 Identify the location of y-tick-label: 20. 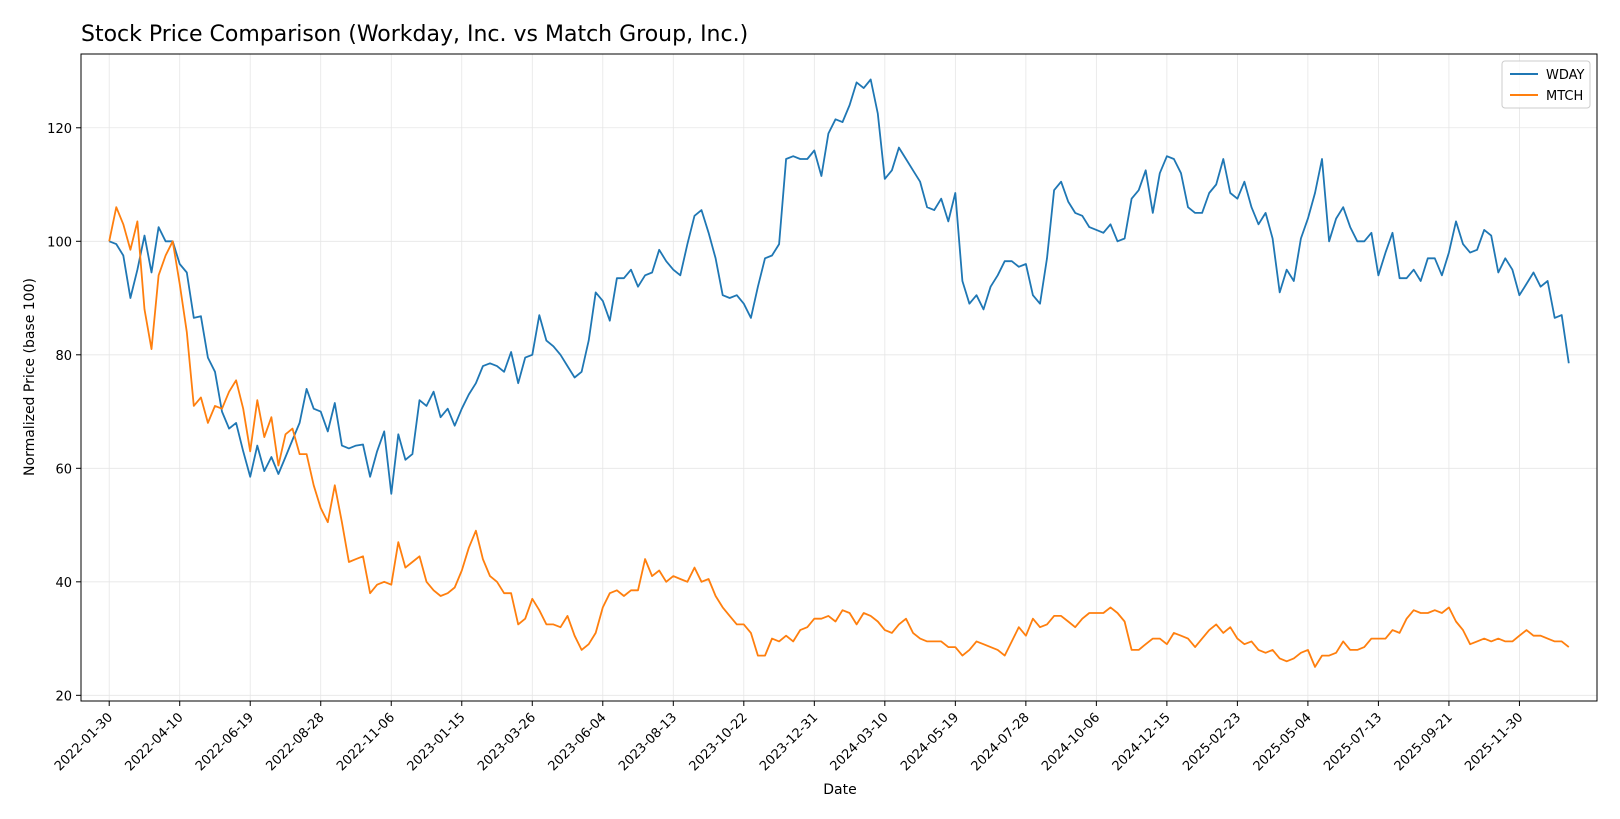
(63, 696).